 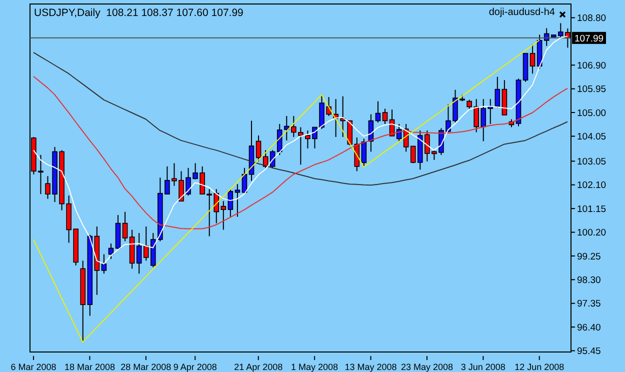 What do you see at coordinates (539, 367) in the screenshot?
I see `x-tick-label: 12 Jun 2008` at bounding box center [539, 367].